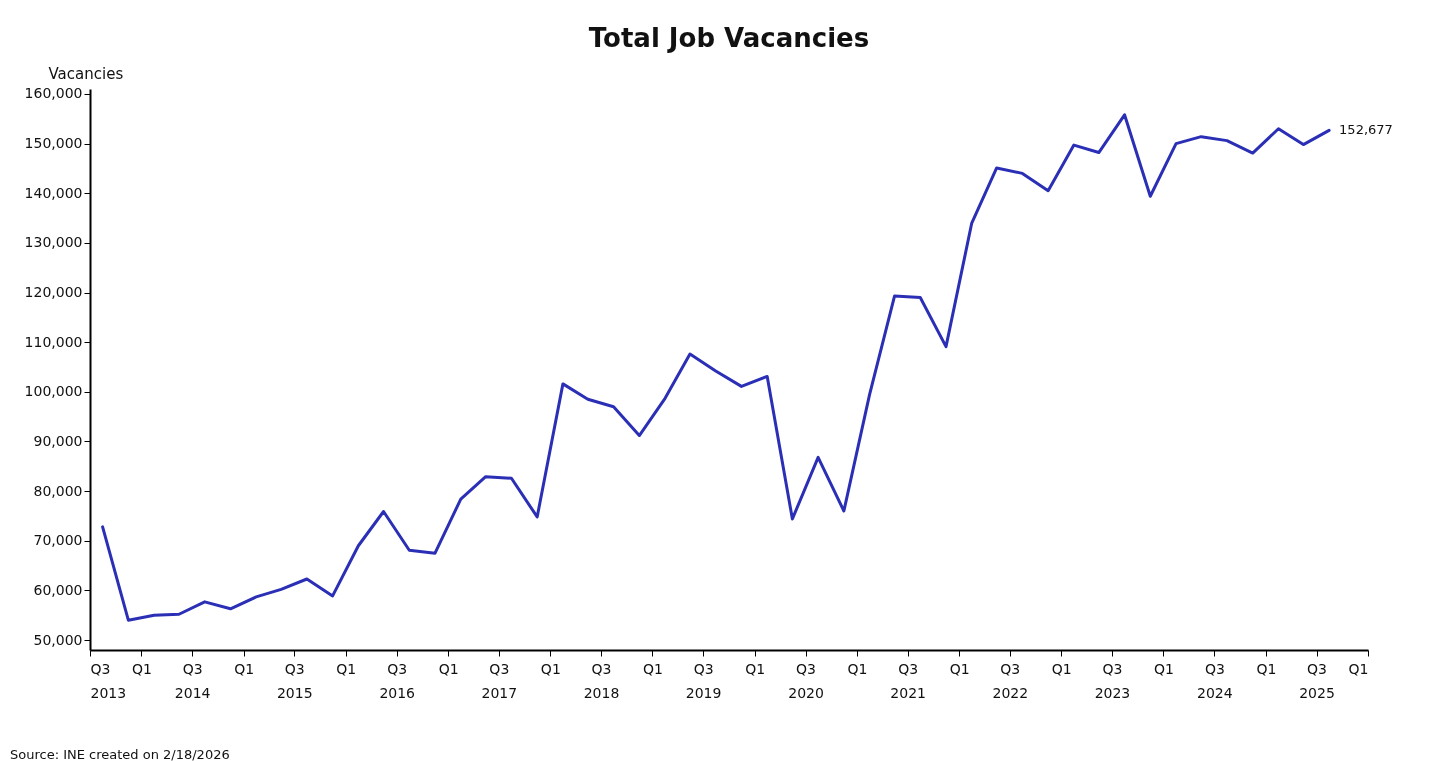 This screenshot has width=1456, height=761. I want to click on y-tick-label: 140,000, so click(53, 192).